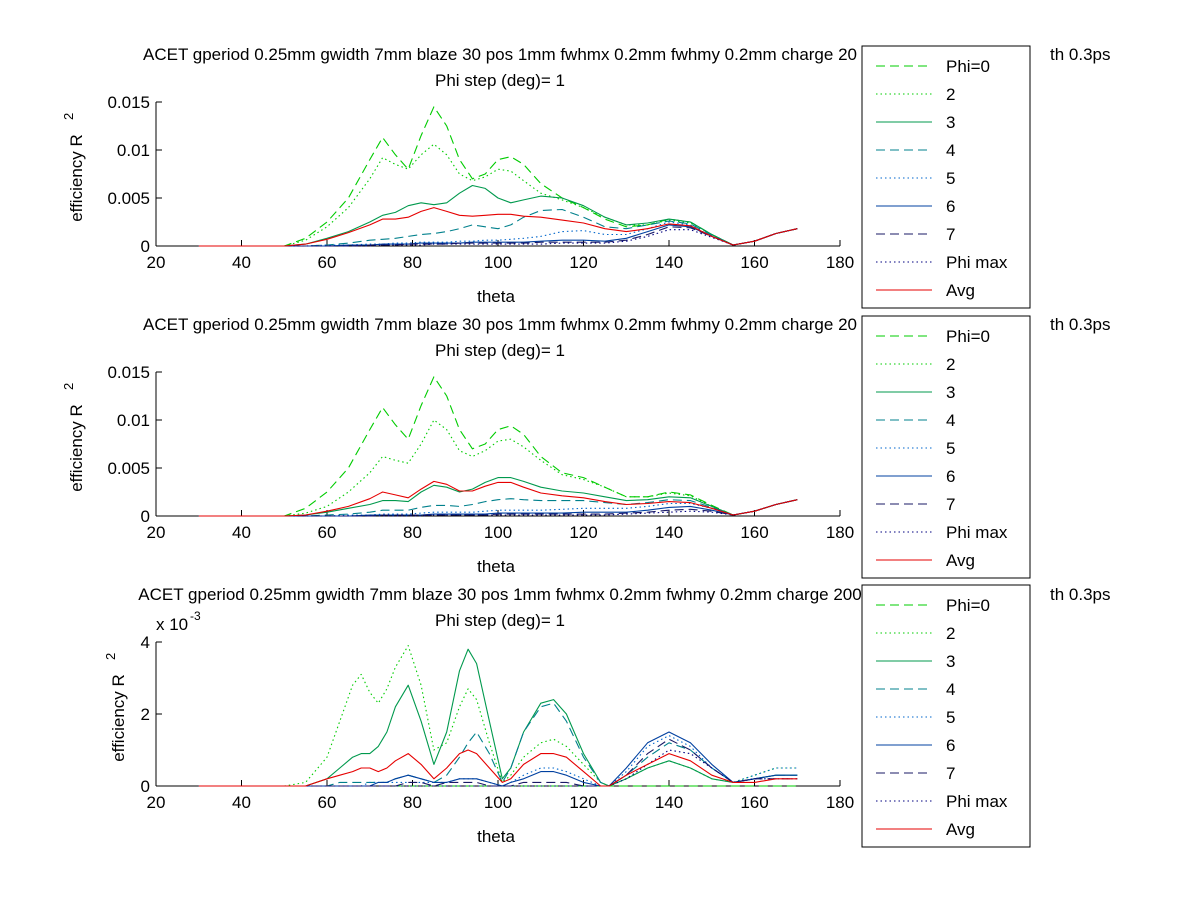 The height and width of the screenshot is (906, 1200). Describe the element at coordinates (145, 714) in the screenshot. I see `y-tick-label: 2` at that location.